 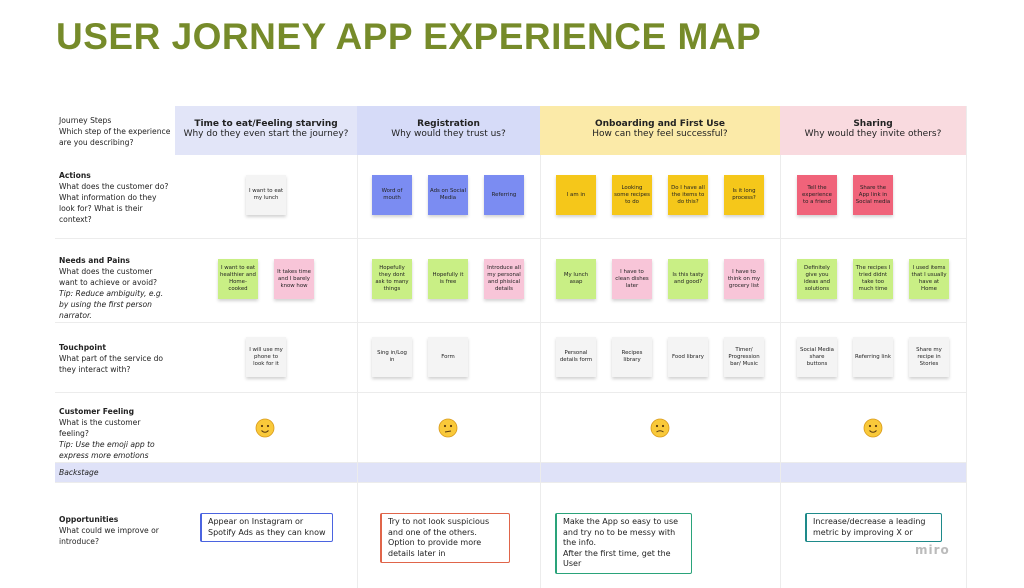 I want to click on sticky-note: Recipes library, so click(x=632, y=357).